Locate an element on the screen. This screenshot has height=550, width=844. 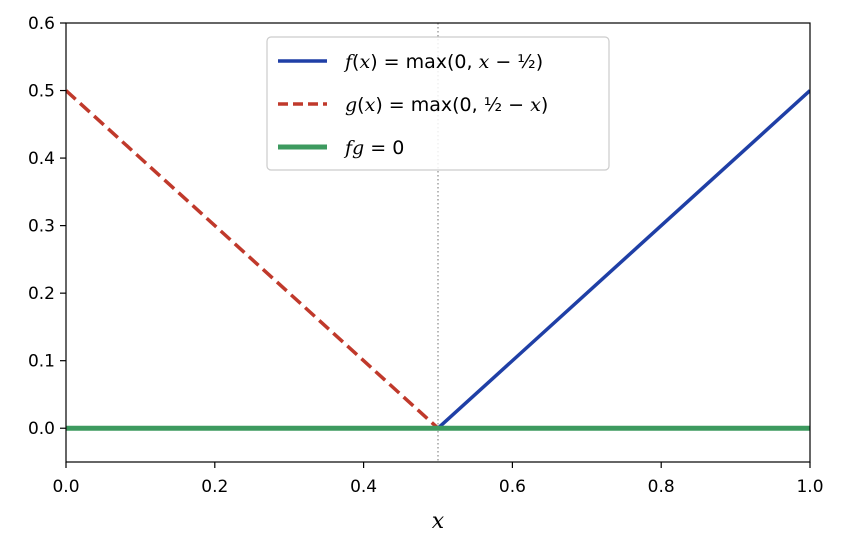
legend-label-1: f(x) = max(0, x − ½) is located at coordinates (443, 62).